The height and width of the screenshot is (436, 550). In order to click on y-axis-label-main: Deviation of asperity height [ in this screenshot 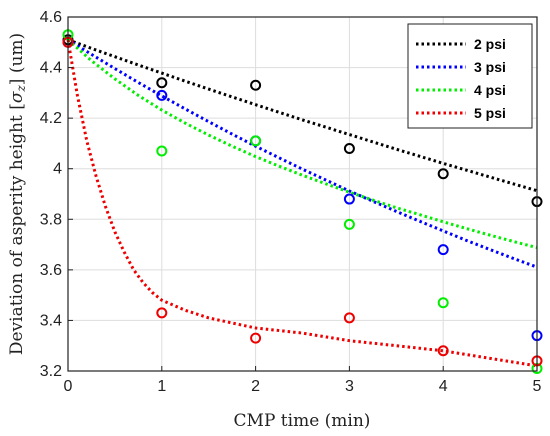, I will do `click(17, 229)`.